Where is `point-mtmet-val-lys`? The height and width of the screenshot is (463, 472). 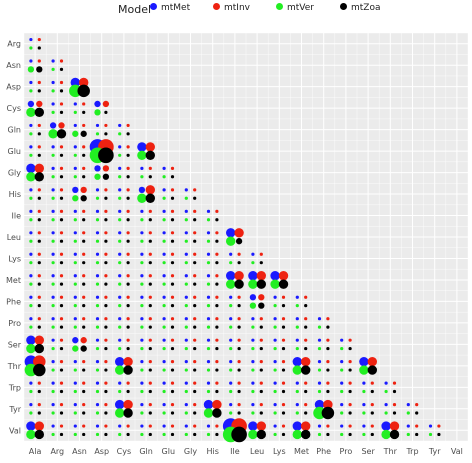
point-mtmet-val-lys is located at coordinates (275, 426).